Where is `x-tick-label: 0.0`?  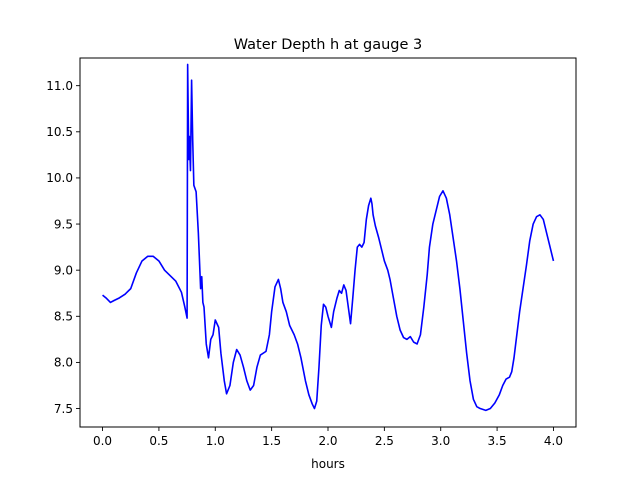 x-tick-label: 0.0 is located at coordinates (102, 441).